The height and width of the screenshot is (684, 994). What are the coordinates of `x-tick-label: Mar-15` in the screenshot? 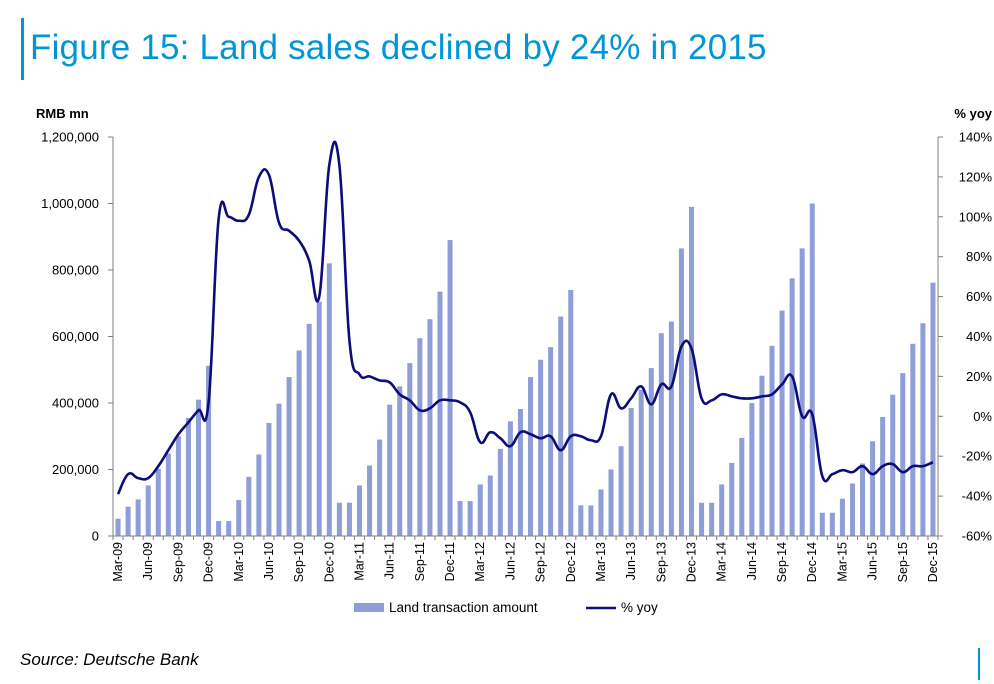 It's located at (842, 562).